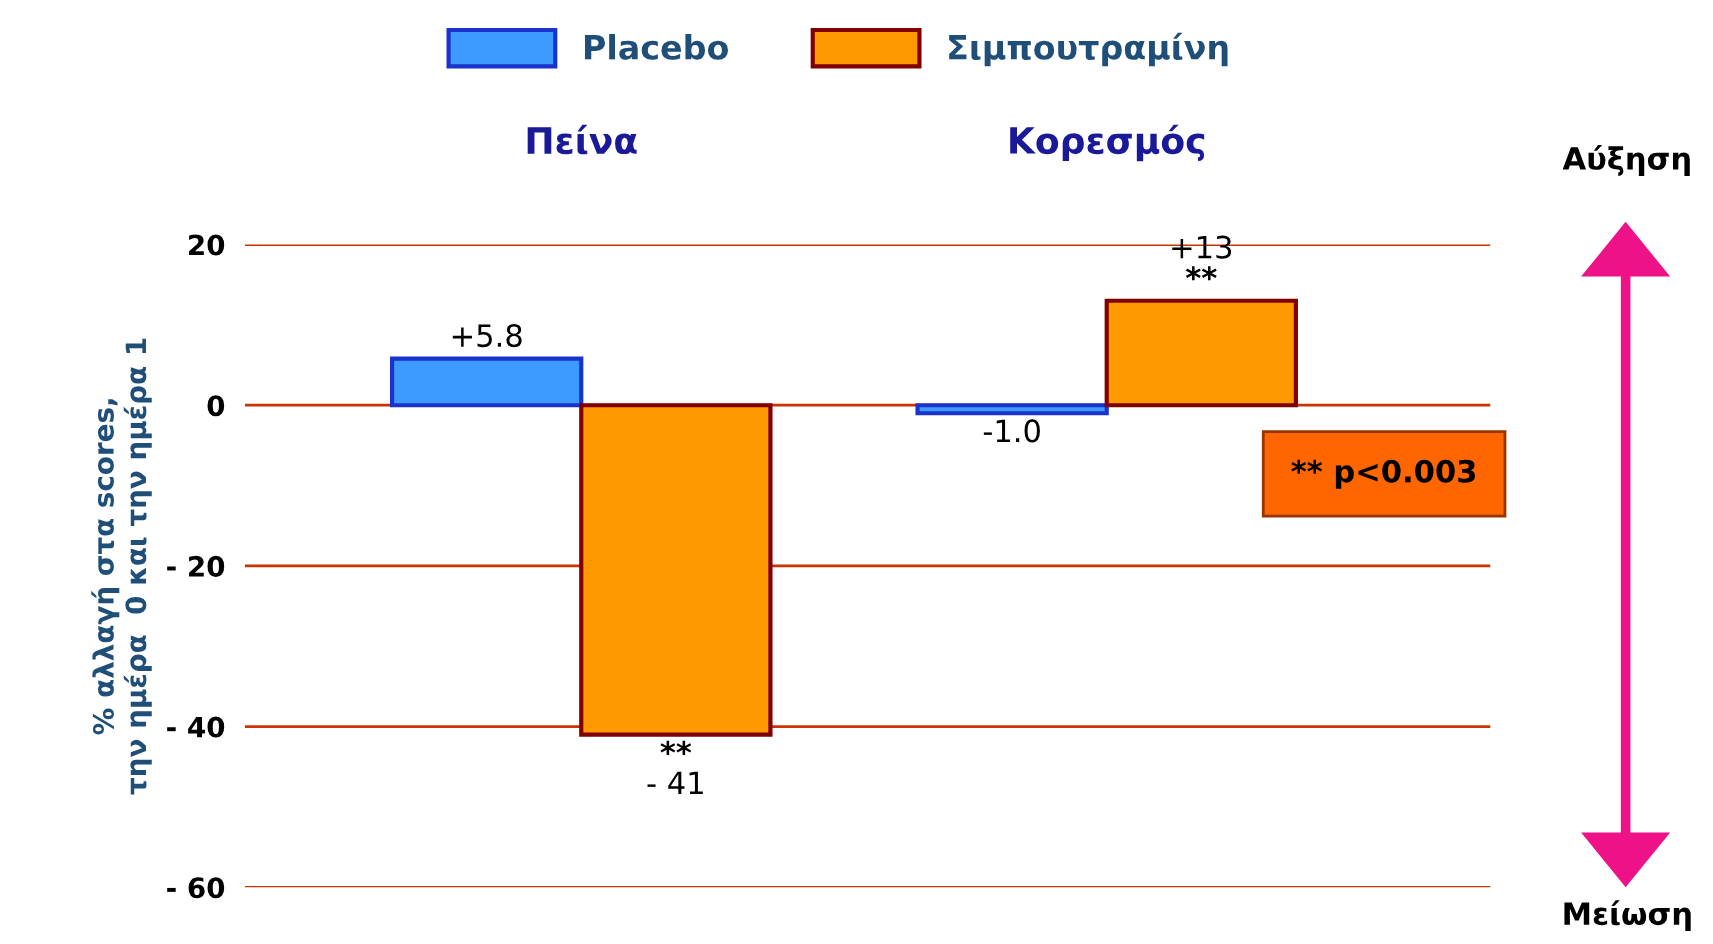 This screenshot has height=944, width=1713. What do you see at coordinates (487, 336) in the screenshot?
I see `data-label: +5.8` at bounding box center [487, 336].